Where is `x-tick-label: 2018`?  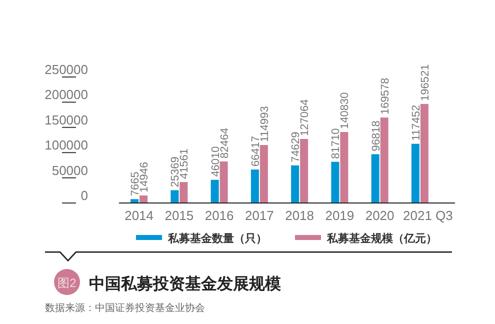 x-tick-label: 2018 is located at coordinates (299, 215).